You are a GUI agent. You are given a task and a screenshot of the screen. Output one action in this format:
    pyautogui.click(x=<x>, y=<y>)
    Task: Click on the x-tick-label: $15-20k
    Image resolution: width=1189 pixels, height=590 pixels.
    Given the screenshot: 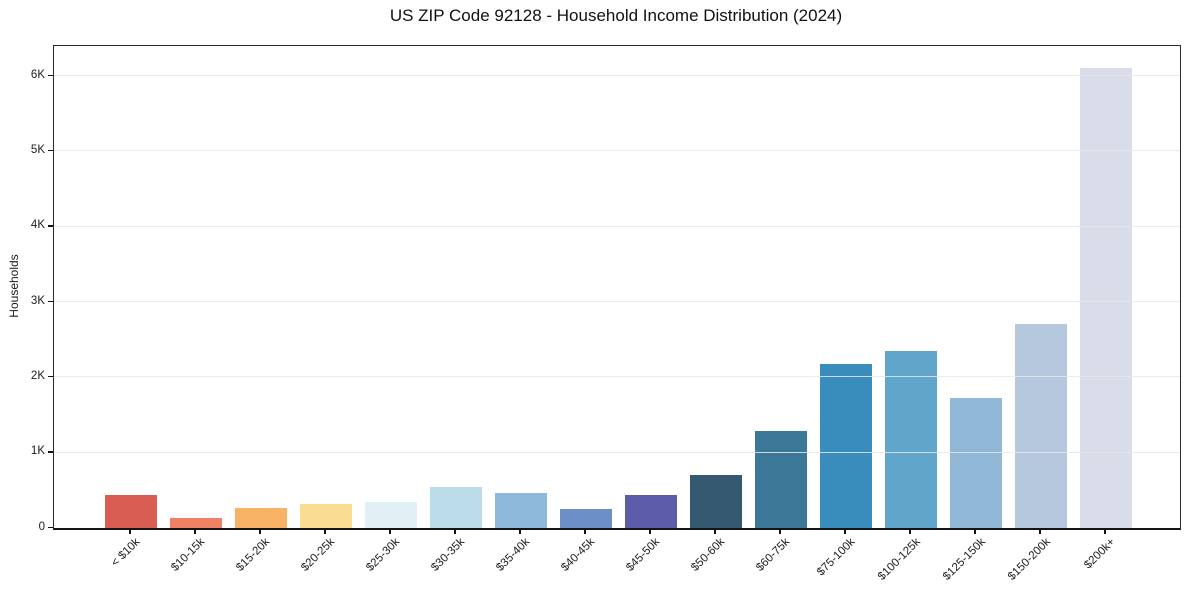 What is the action you would take?
    pyautogui.click(x=253, y=555)
    